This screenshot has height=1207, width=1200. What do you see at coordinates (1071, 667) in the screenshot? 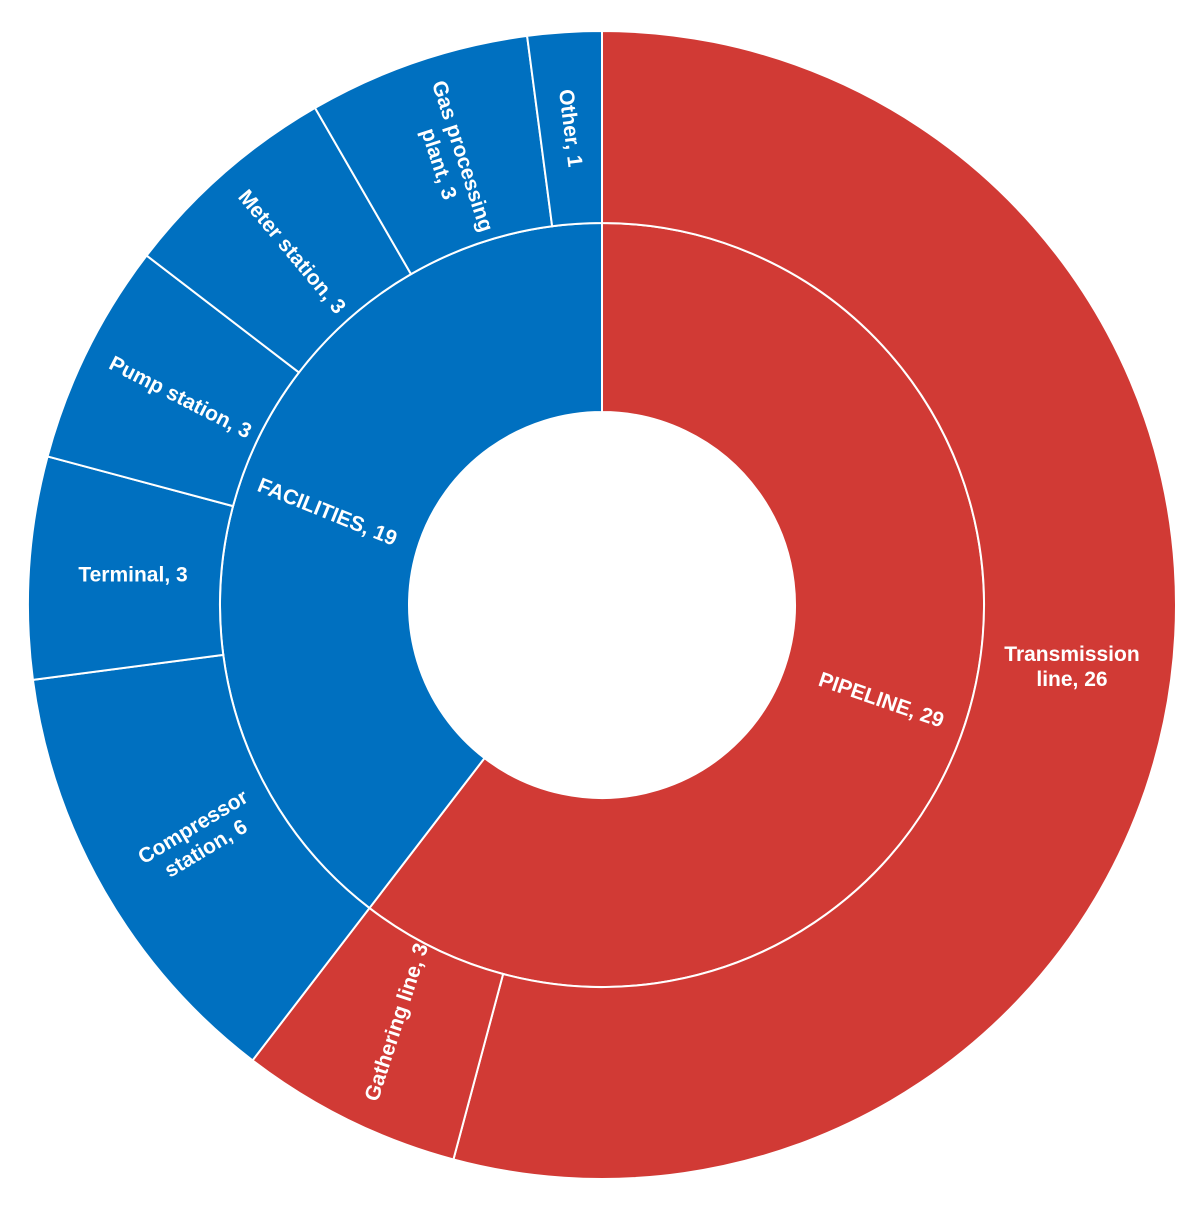
I see `outer-label-transmission-line: Transmission line, 26` at bounding box center [1071, 667].